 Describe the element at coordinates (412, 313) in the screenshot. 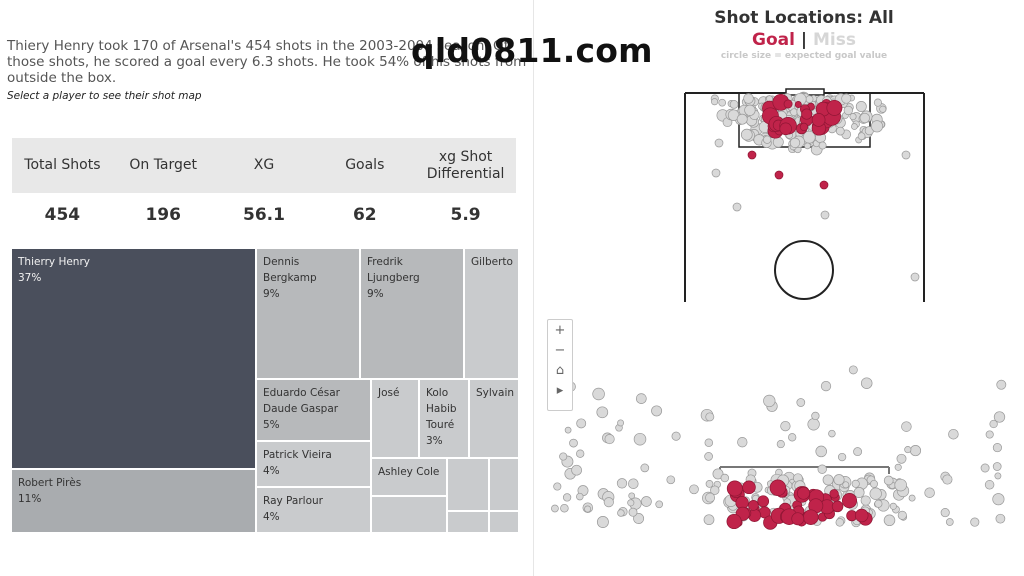

I see `treemap-tile-fredrik-ljungberg: Fredrik Ljungberg 9%` at that location.